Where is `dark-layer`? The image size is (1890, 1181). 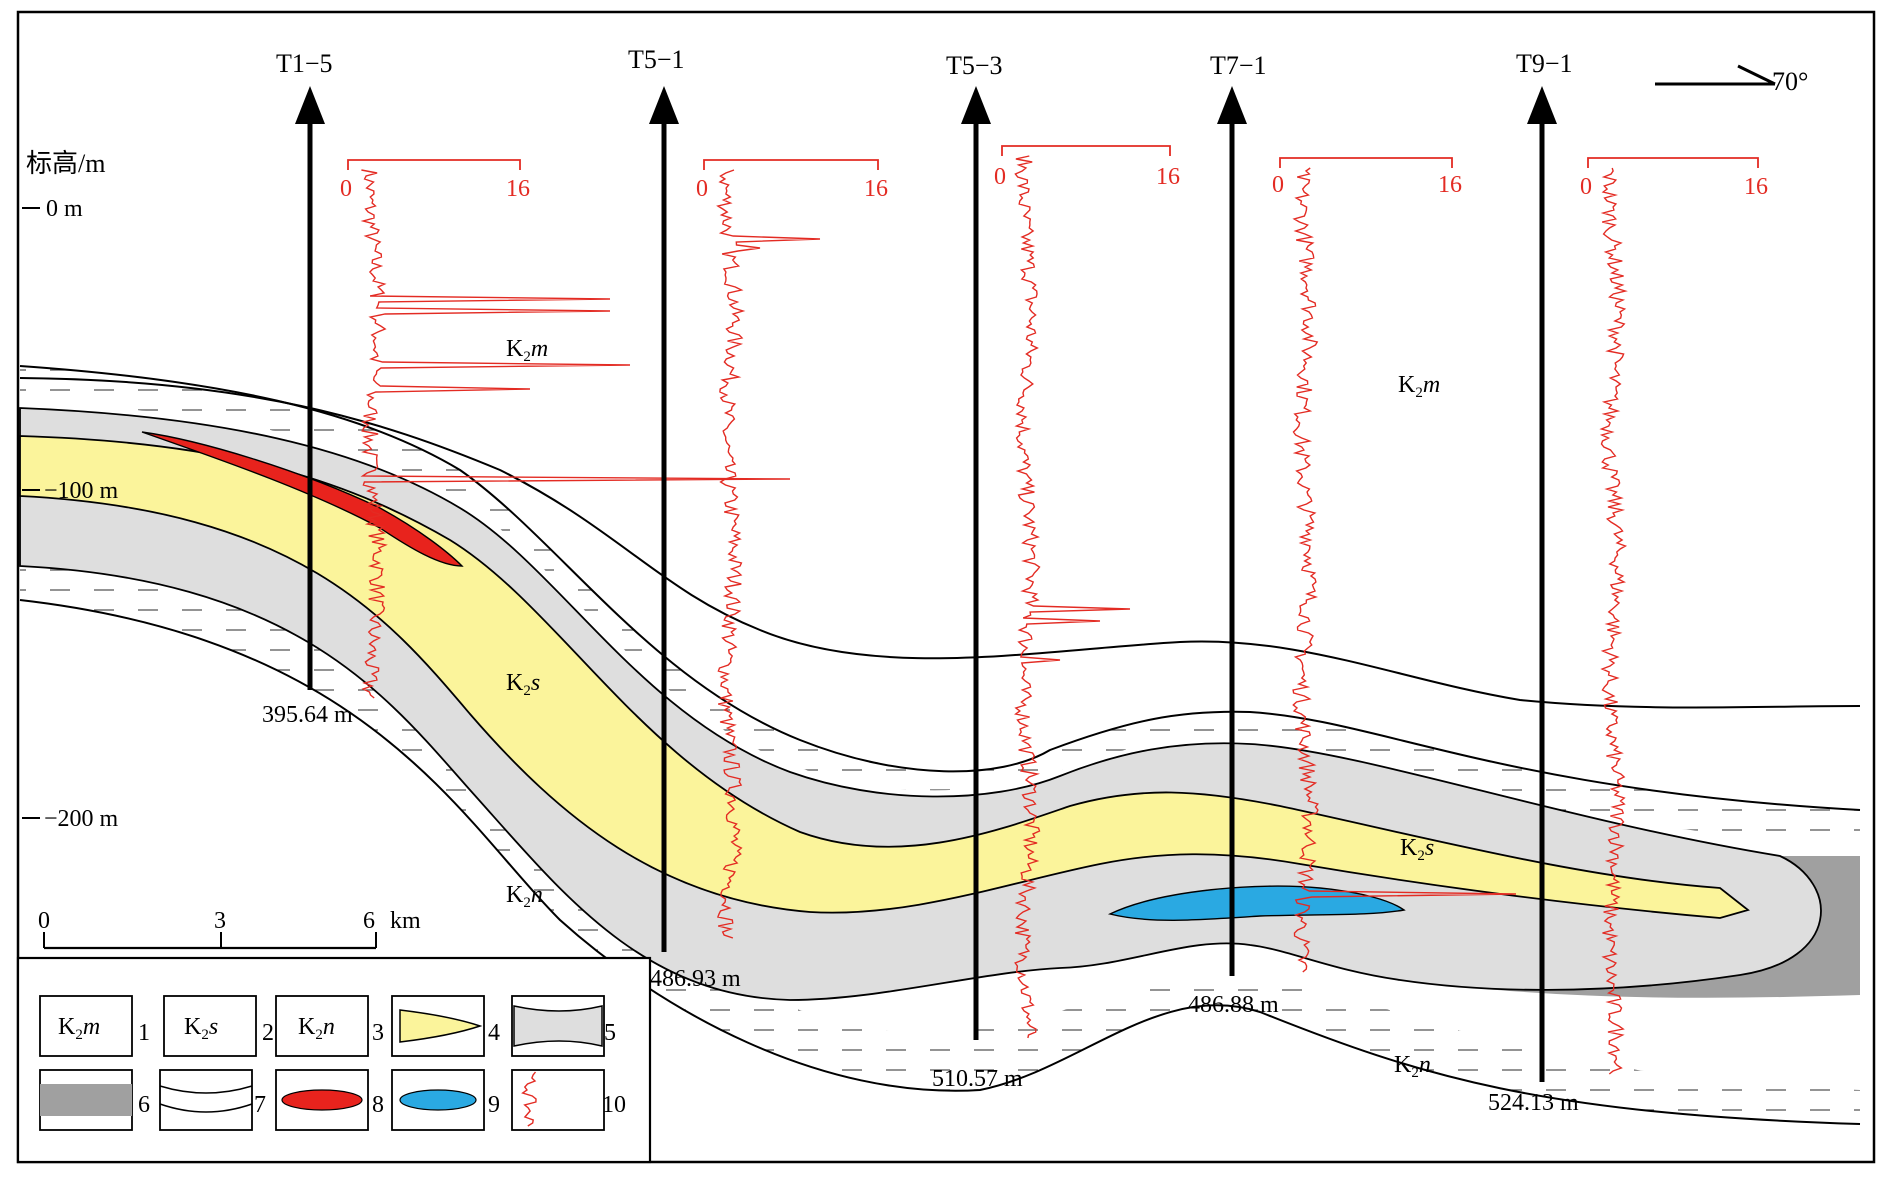 dark-layer is located at coordinates (1630, 927).